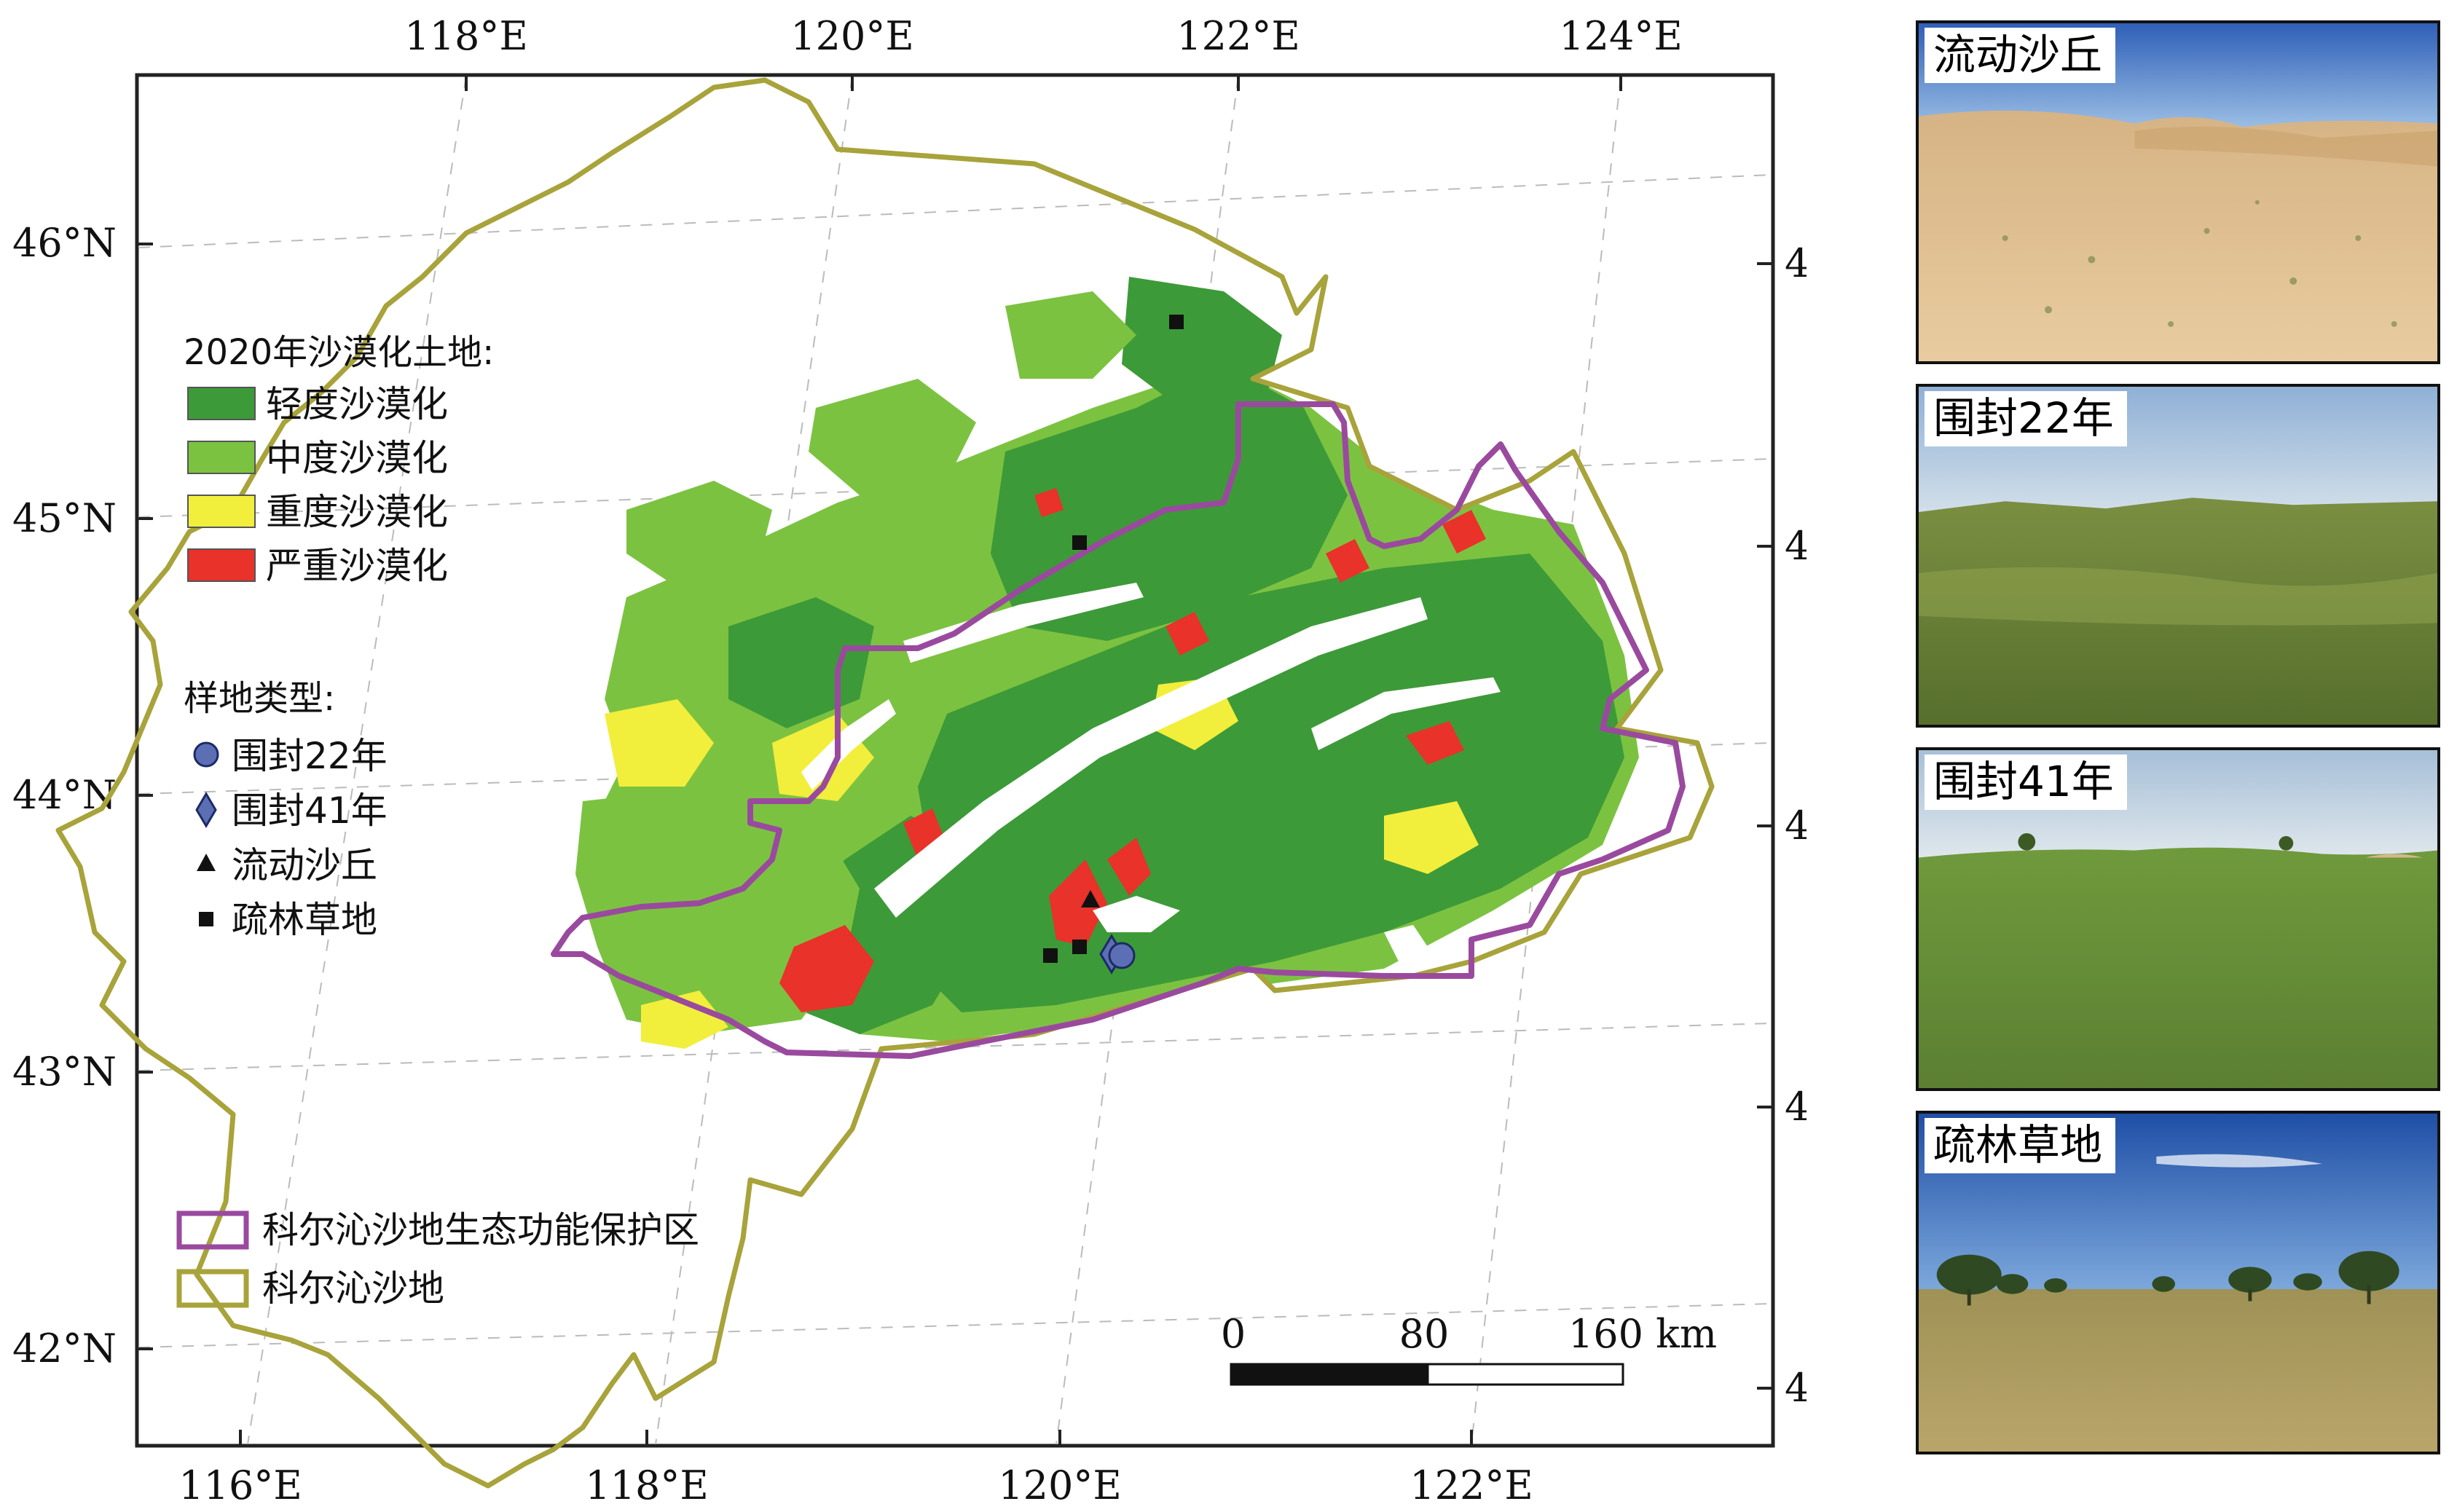  What do you see at coordinates (1471, 1485) in the screenshot?
I see `bottom-axis-label: 122°E` at bounding box center [1471, 1485].